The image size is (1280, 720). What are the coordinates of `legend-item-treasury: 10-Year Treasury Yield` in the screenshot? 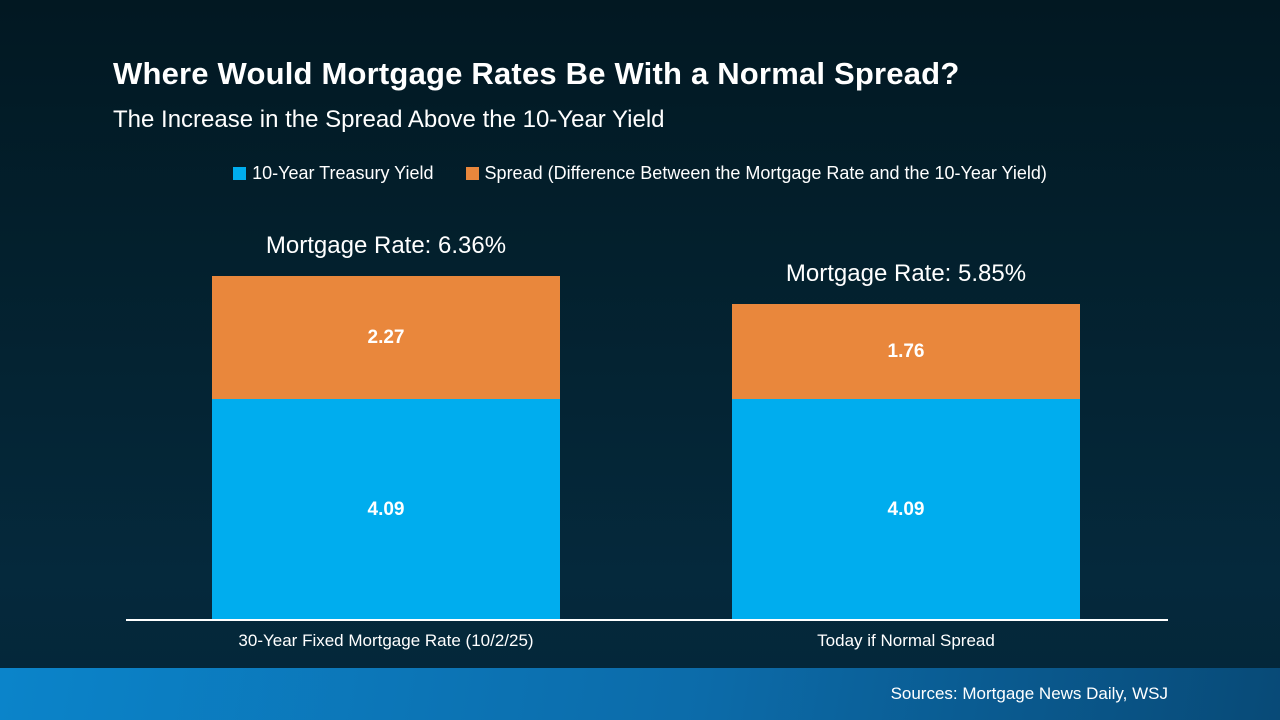 It's located at (333, 173).